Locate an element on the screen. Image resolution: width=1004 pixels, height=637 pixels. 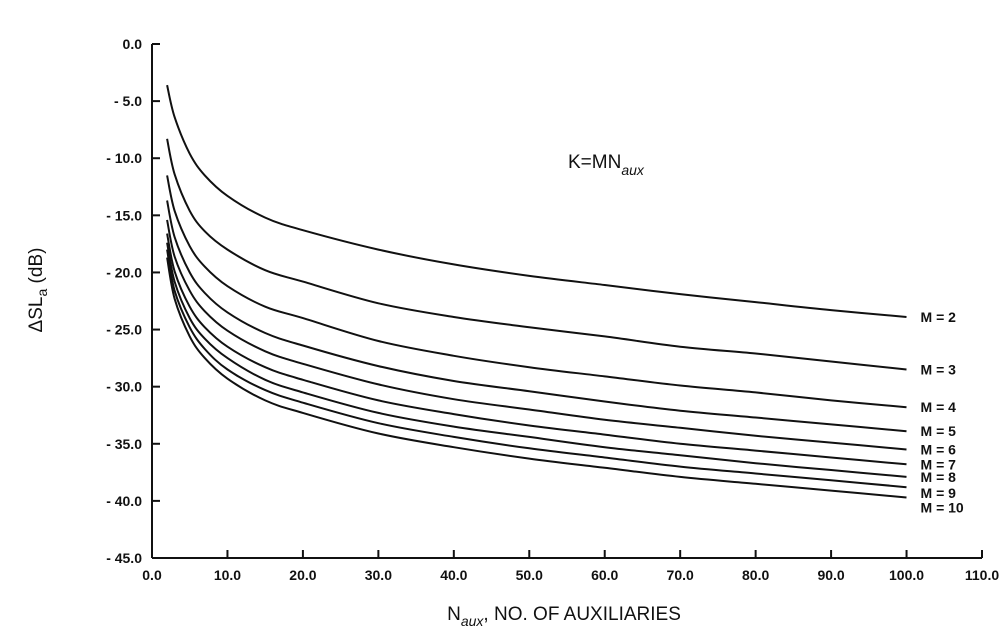
x-axis-title: Naux, NO. OF AUXILIARIES is located at coordinates (564, 616).